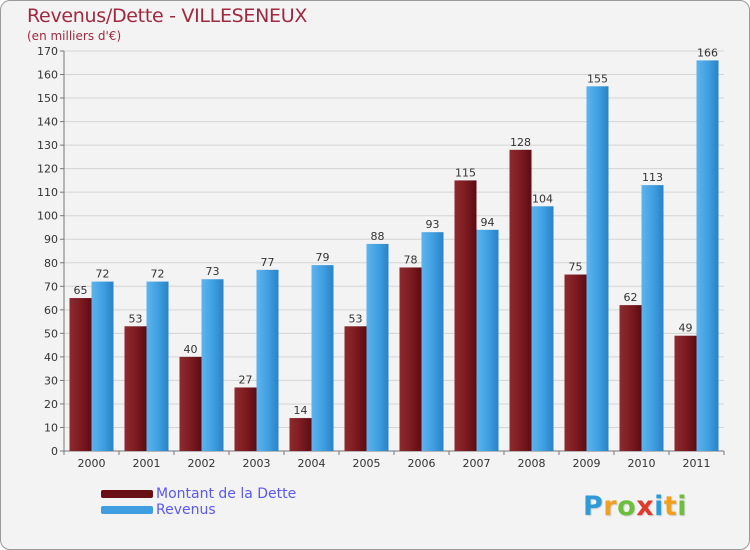 The height and width of the screenshot is (550, 750). I want to click on y-tick-label: 0, so click(54, 451).